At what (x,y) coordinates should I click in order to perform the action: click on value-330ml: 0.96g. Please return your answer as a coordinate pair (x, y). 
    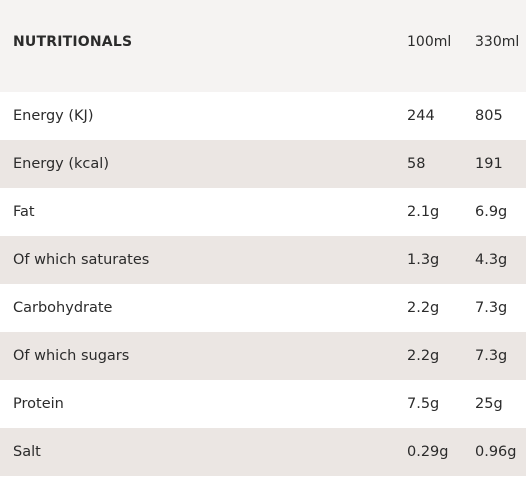
    Looking at the image, I should click on (496, 452).